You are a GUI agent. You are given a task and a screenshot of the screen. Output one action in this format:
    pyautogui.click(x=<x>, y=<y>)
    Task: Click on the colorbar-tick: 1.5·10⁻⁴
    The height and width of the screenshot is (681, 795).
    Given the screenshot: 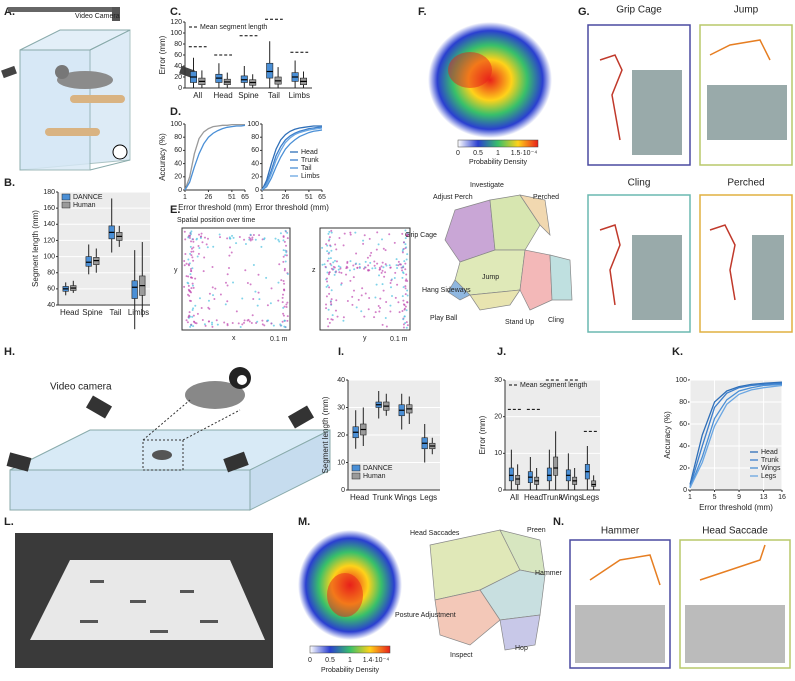 What is the action you would take?
    pyautogui.click(x=524, y=153)
    